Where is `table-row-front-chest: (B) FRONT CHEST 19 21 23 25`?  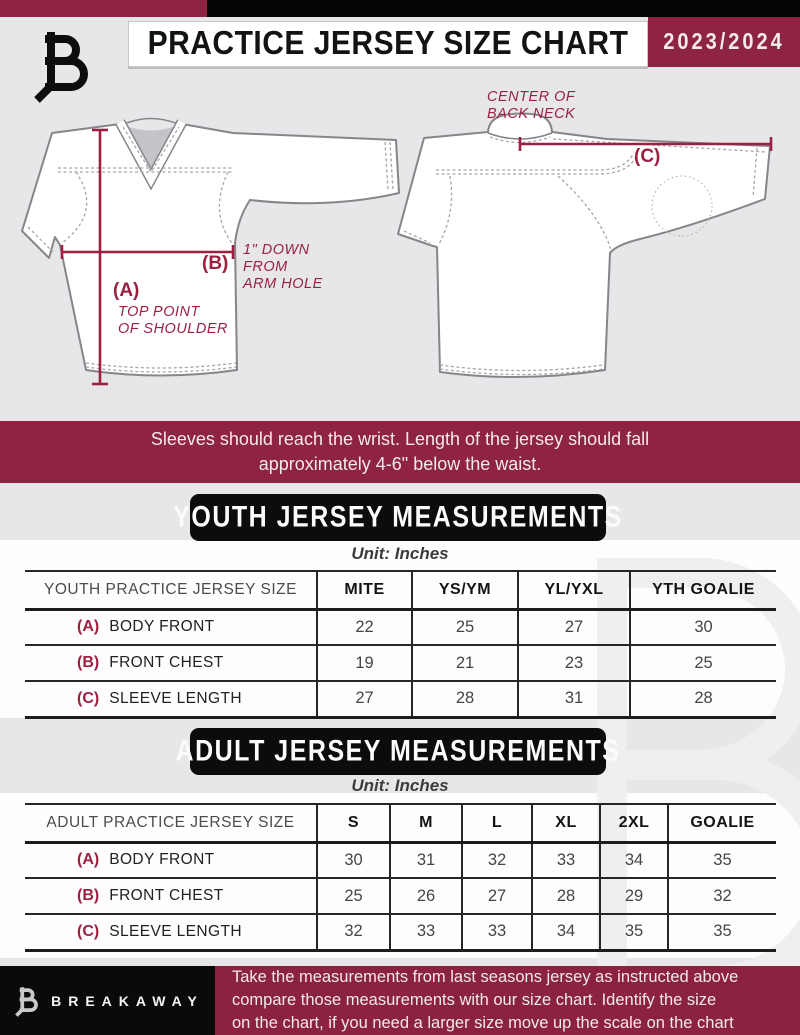 table-row-front-chest: (B) FRONT CHEST 19 21 23 25 is located at coordinates (400, 662).